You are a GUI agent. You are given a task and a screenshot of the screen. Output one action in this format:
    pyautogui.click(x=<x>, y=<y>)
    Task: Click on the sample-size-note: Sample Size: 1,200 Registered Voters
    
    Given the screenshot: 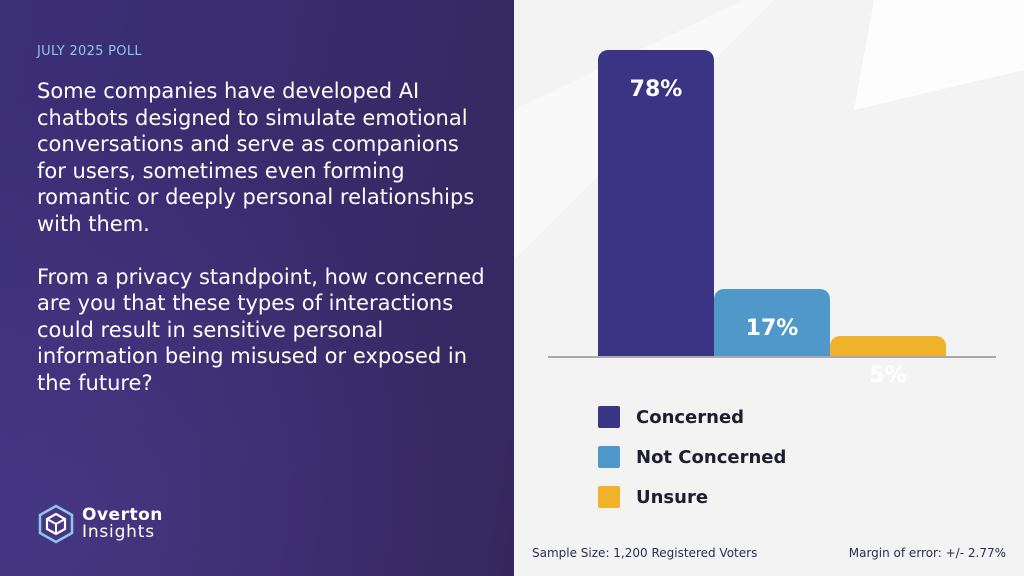 What is the action you would take?
    pyautogui.click(x=645, y=553)
    